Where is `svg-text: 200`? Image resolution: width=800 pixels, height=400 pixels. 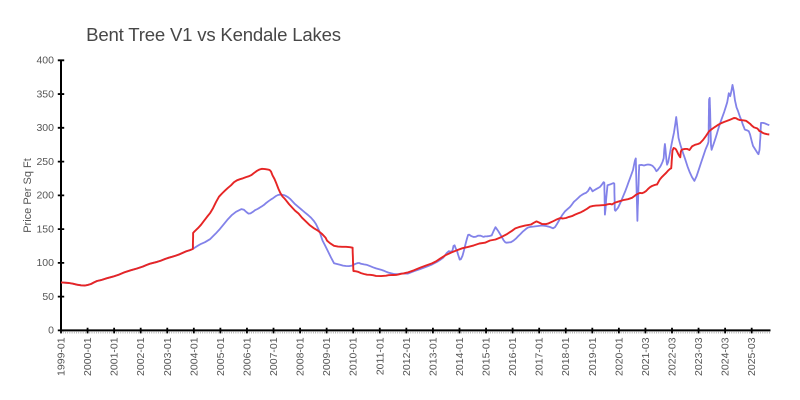
svg-text: 200 is located at coordinates (45, 196).